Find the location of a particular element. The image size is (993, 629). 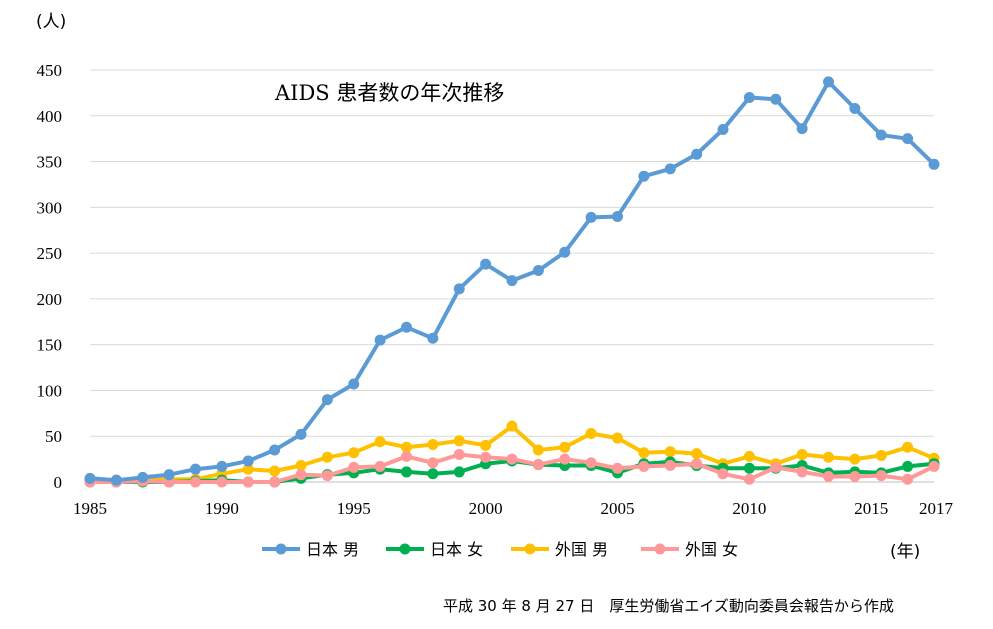

legend-item: 日本 男 is located at coordinates (310, 549).